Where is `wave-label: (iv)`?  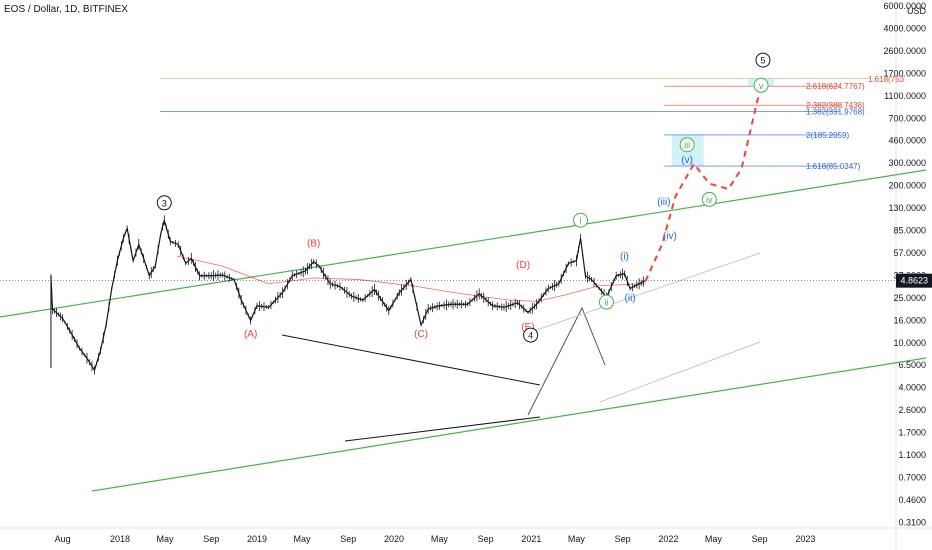 wave-label: (iv) is located at coordinates (670, 236).